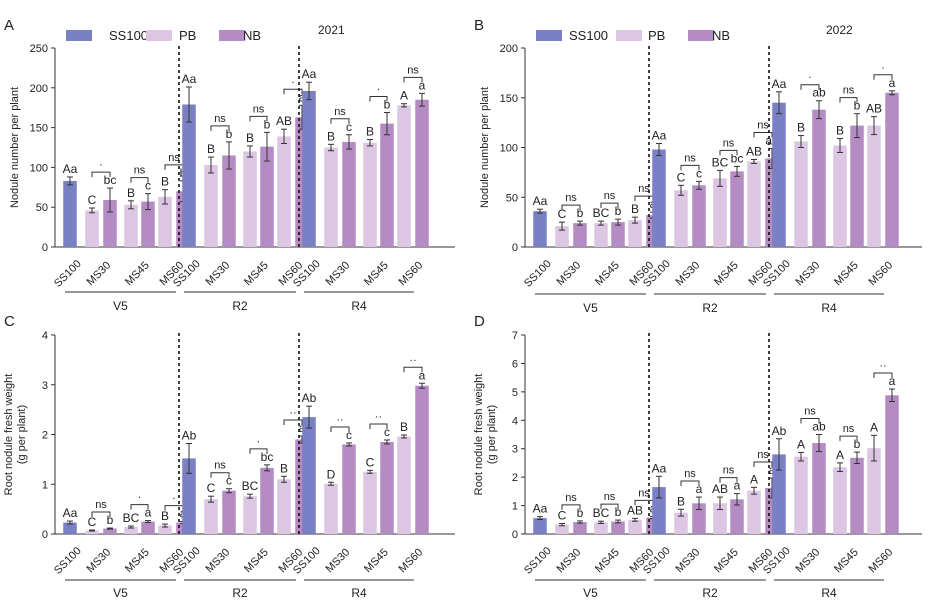 This screenshot has height=603, width=932. Describe the element at coordinates (252, 35) in the screenshot. I see `legend-label-nb: NB` at that location.